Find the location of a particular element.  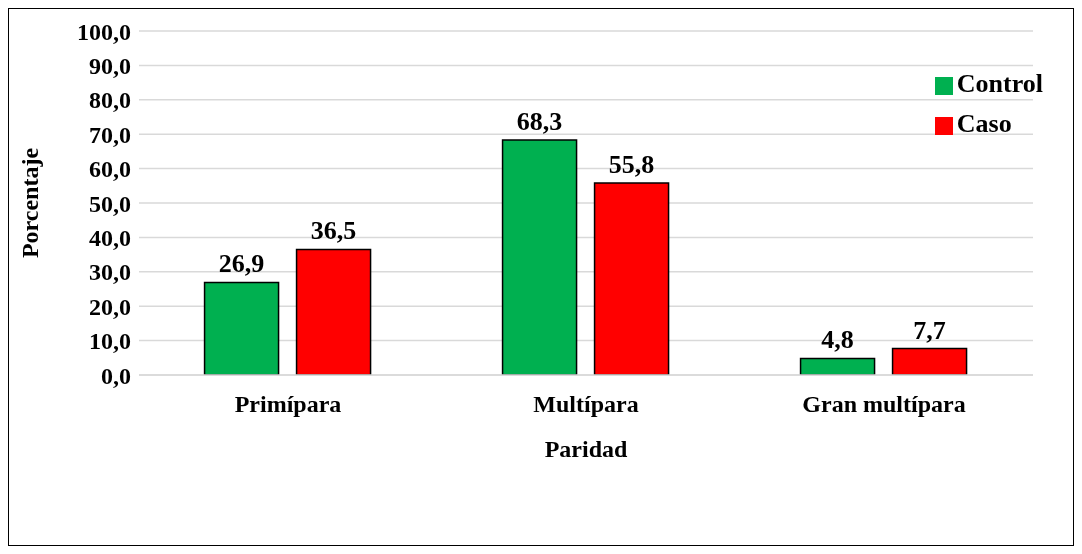

legend-label: Control is located at coordinates (999, 83).